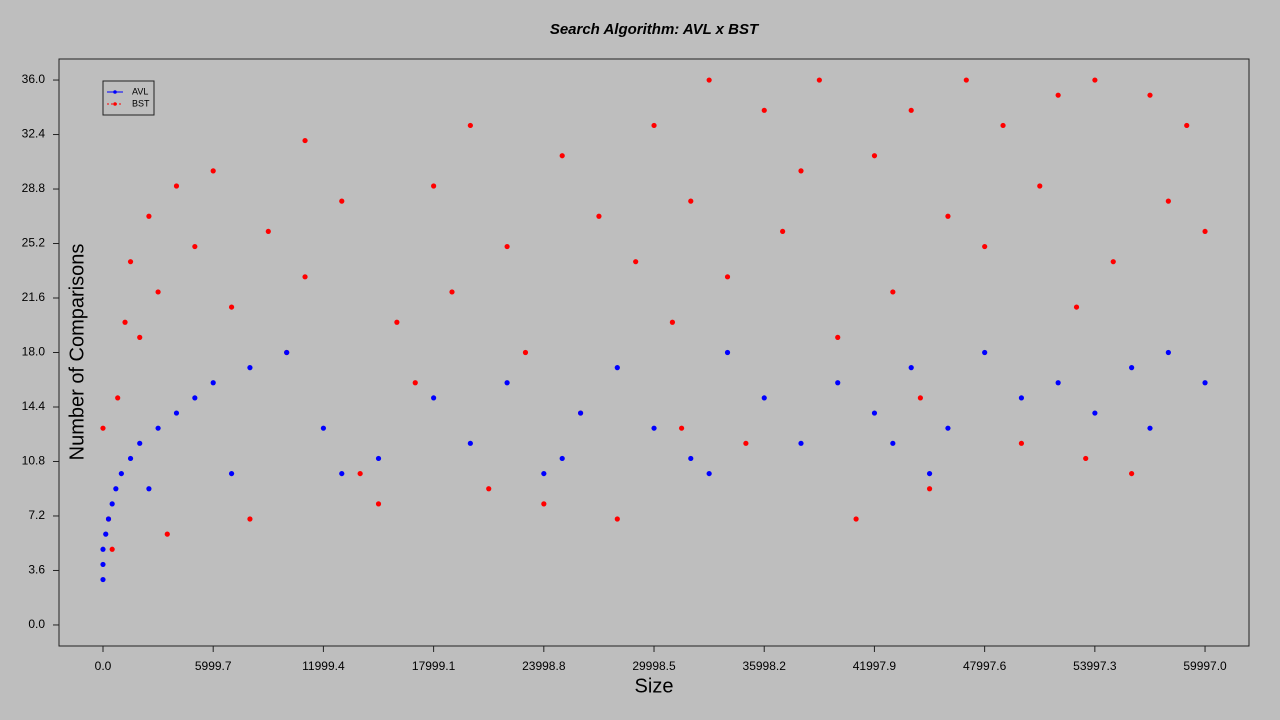 The width and height of the screenshot is (1280, 720). What do you see at coordinates (36, 570) in the screenshot?
I see `y-tick-label: 3.6` at bounding box center [36, 570].